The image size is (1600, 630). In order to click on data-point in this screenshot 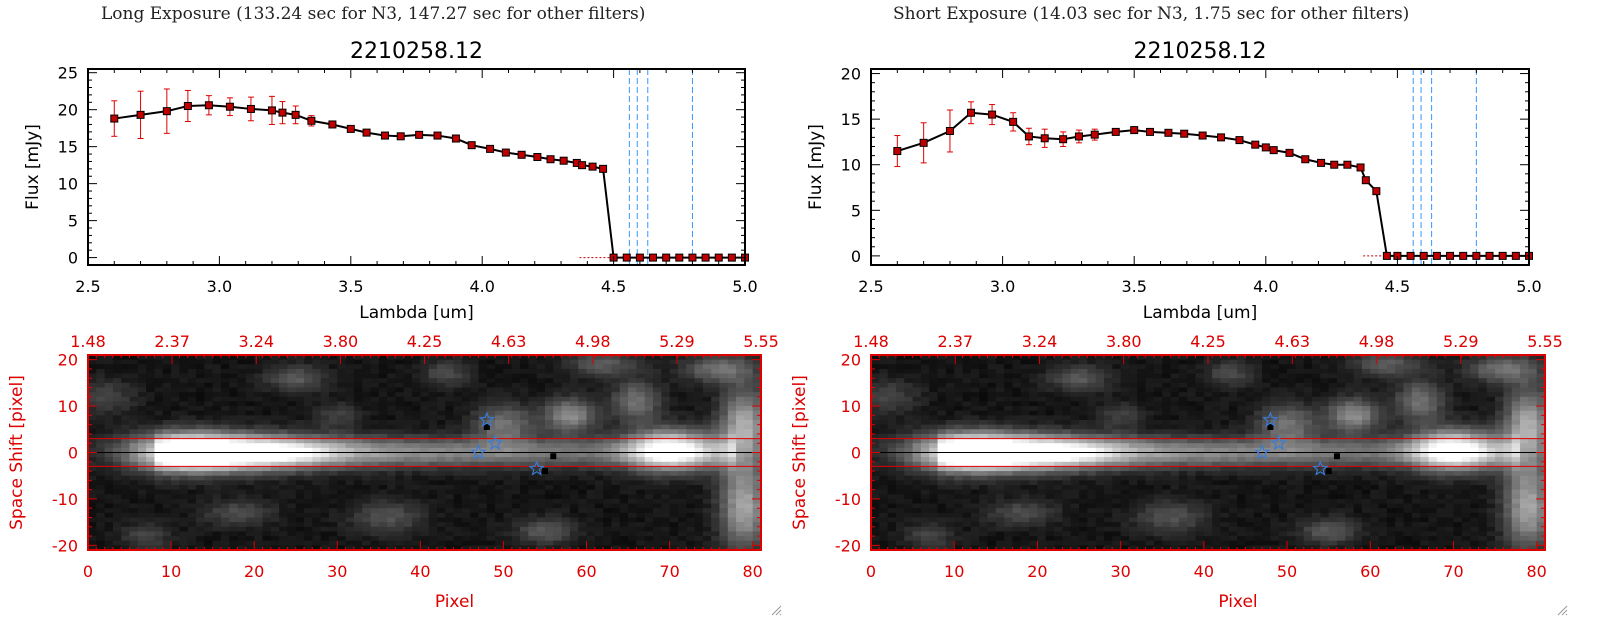, I will do `click(1273, 150)`.